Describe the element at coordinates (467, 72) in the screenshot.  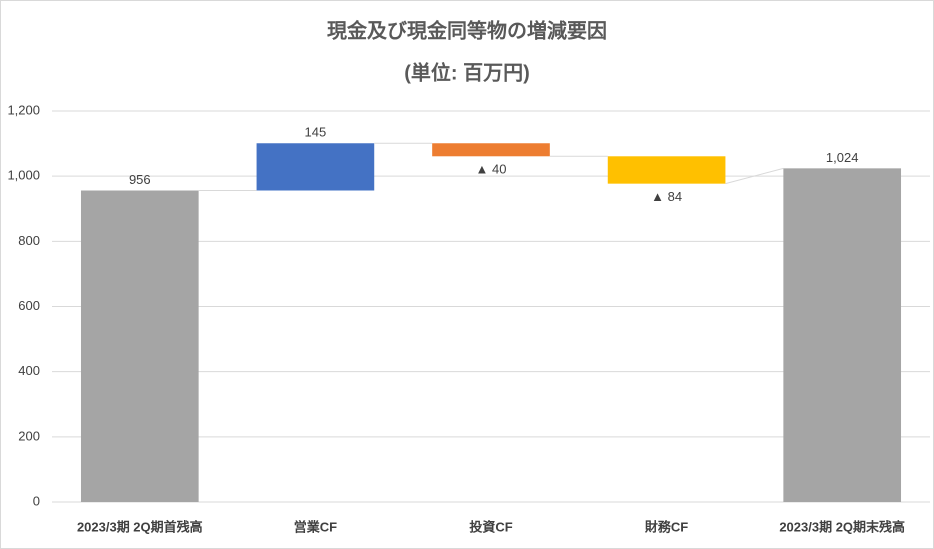
I see `chart-subtitle: (単位: 百万円)` at that location.